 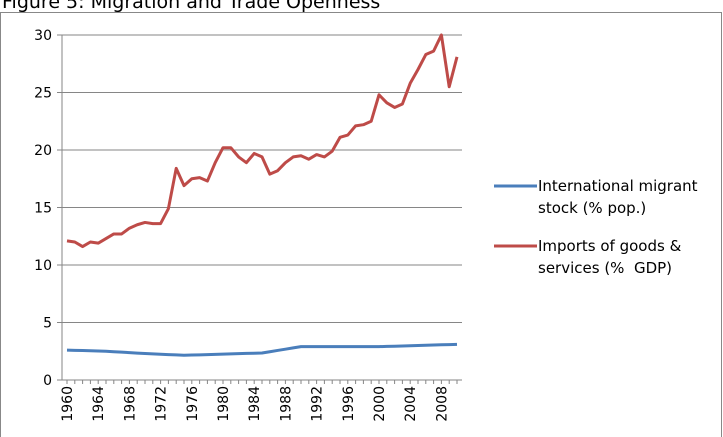 I want to click on chart-title: Figure 5: Migration and Trade Openness, so click(x=191, y=6).